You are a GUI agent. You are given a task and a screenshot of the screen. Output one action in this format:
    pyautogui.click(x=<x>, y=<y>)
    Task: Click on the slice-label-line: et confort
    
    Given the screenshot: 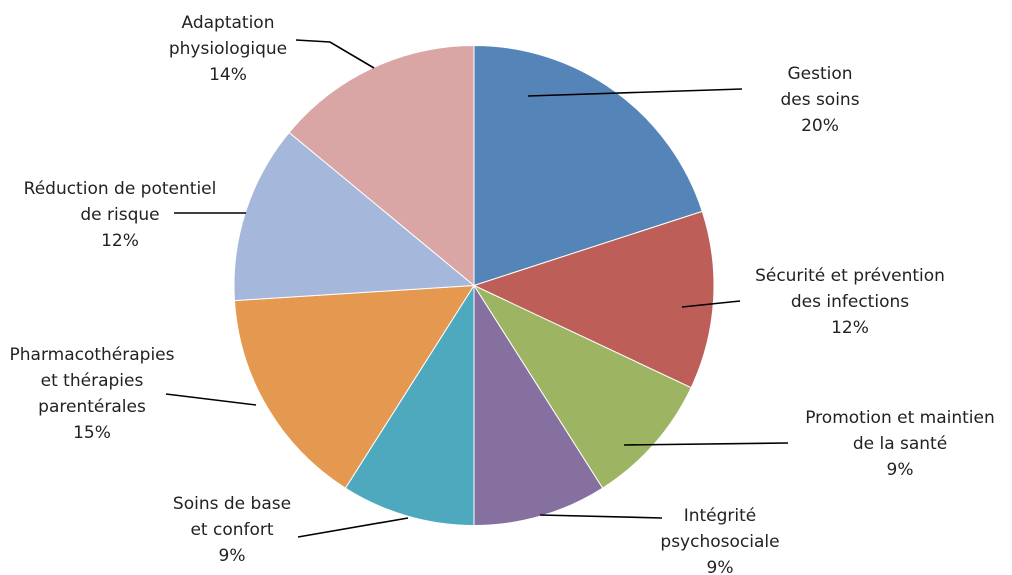 What is the action you would take?
    pyautogui.click(x=231, y=530)
    